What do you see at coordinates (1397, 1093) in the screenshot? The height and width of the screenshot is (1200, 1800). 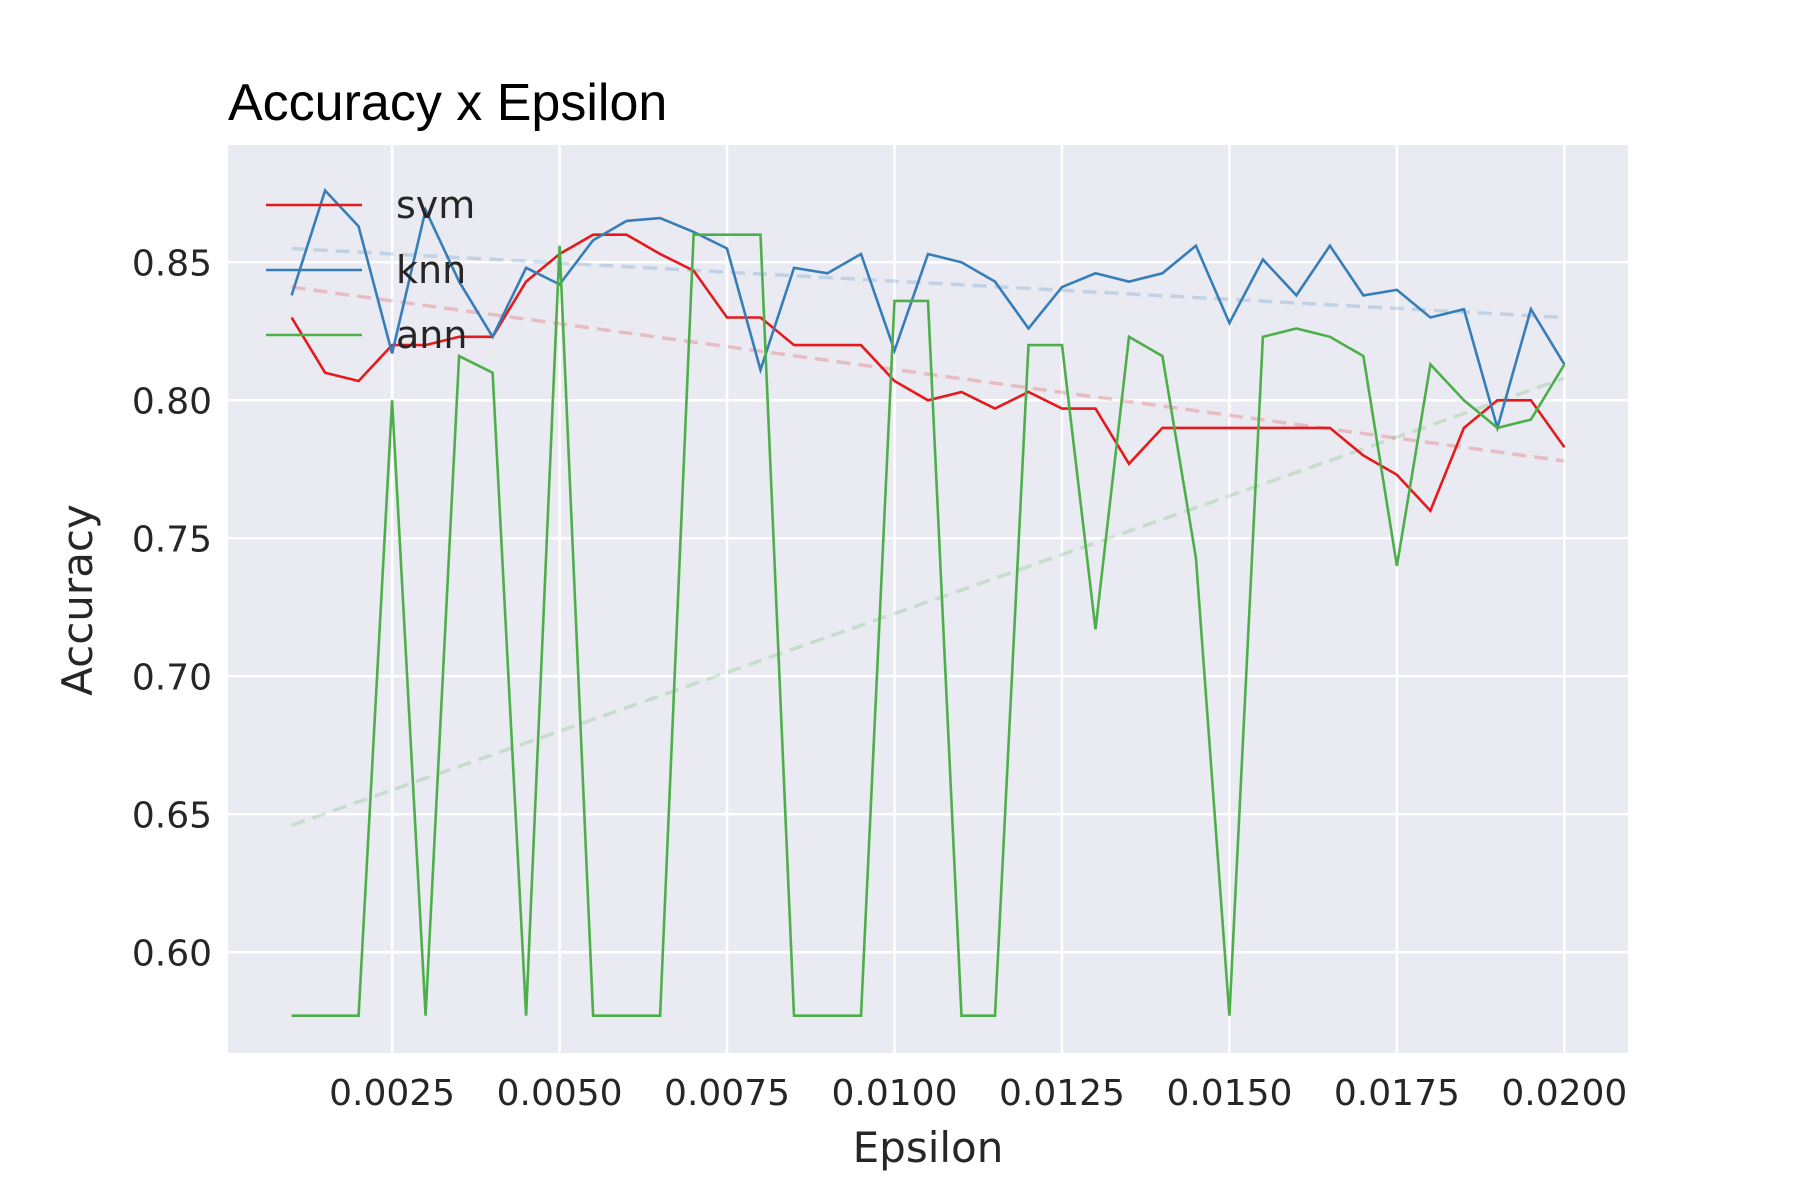 I see `x-tick-label: 0.0175` at bounding box center [1397, 1093].